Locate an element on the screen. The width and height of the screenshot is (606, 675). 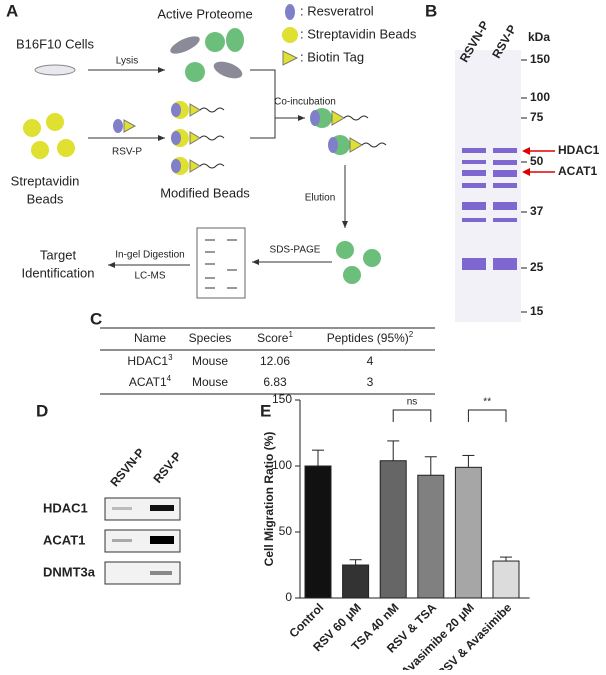
marker-label: 150 is located at coordinates (540, 59).